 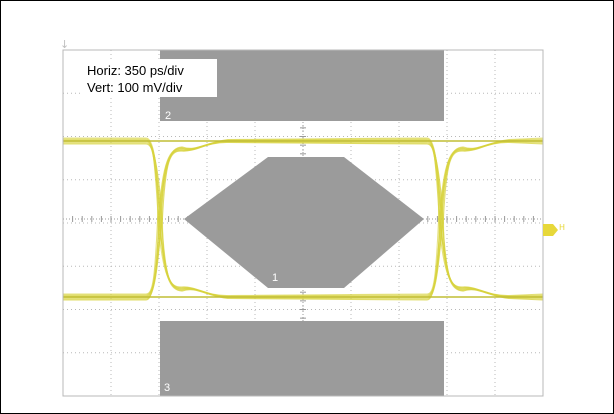 I want to click on trigger-marker: ↓, so click(x=64, y=44).